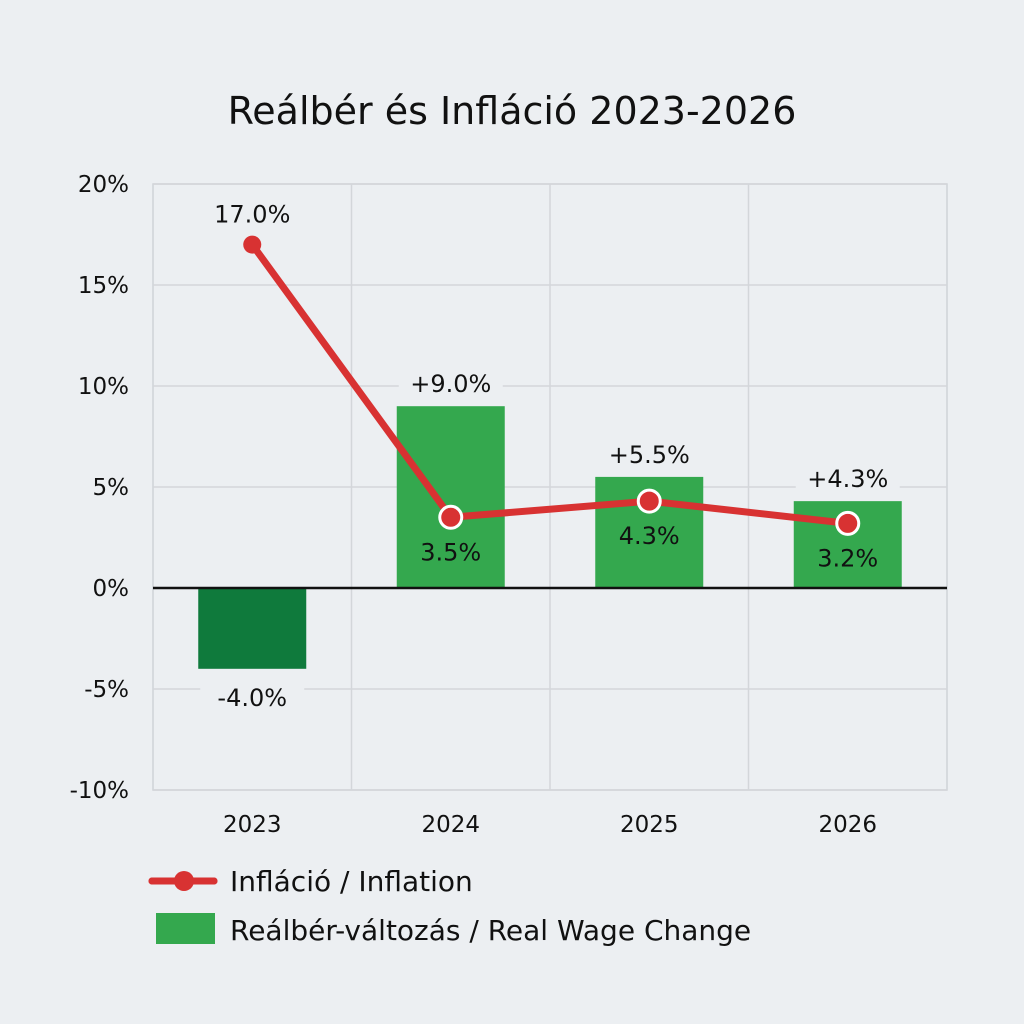  What do you see at coordinates (490, 930) in the screenshot?
I see `legend-label-real-wage: Reálbér-változás / Real Wage Change` at bounding box center [490, 930].